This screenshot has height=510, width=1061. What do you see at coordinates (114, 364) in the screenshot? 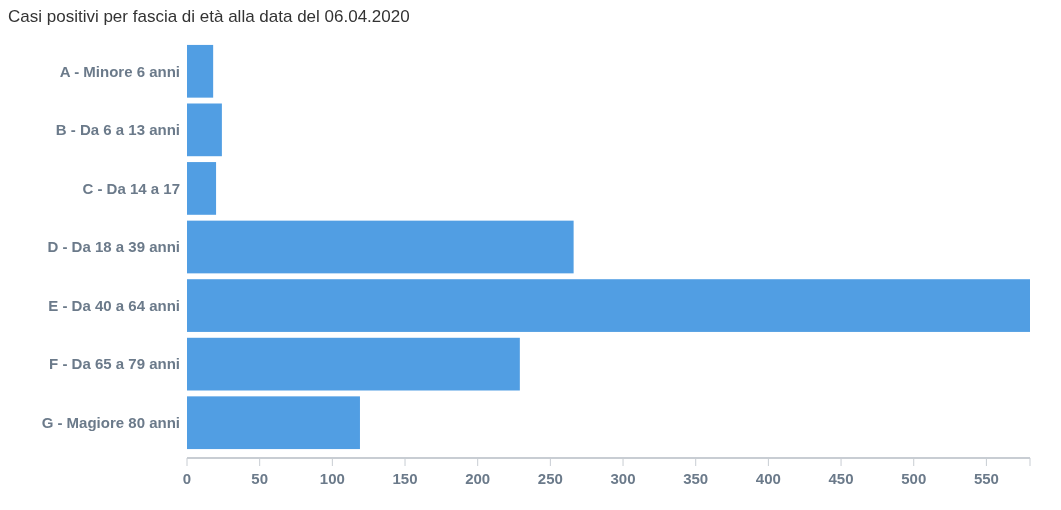
I see `y-tick-label: F - Da 65 a 79 anni` at bounding box center [114, 364].